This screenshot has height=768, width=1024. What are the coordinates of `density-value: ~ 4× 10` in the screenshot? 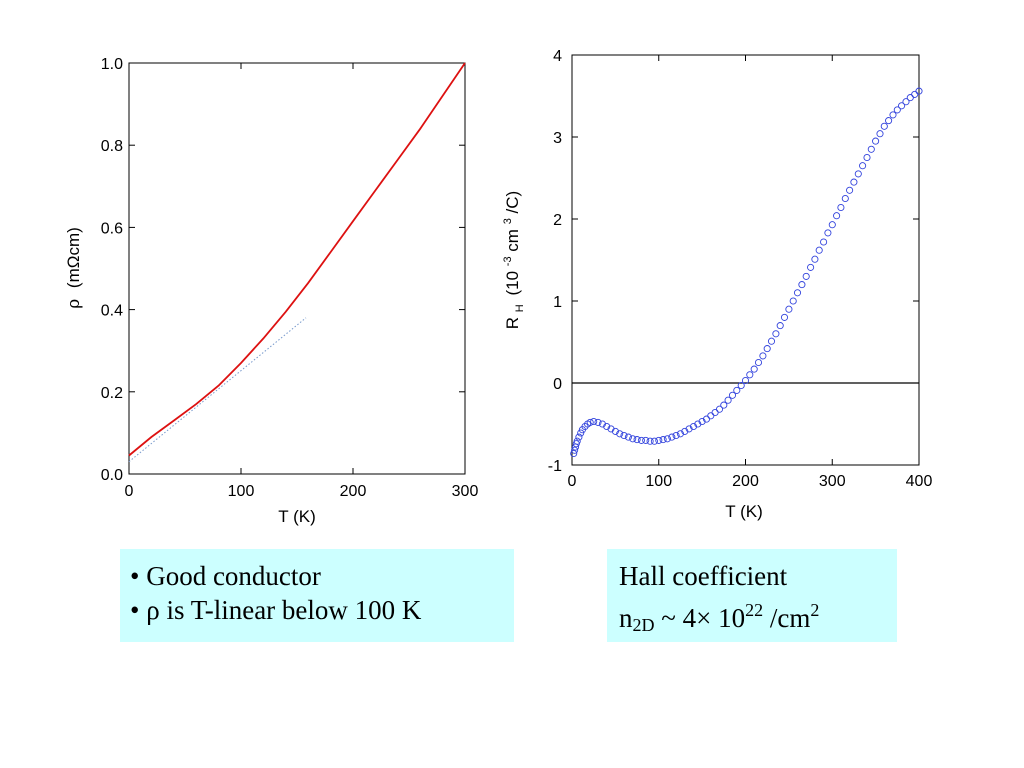 It's located at (700, 618).